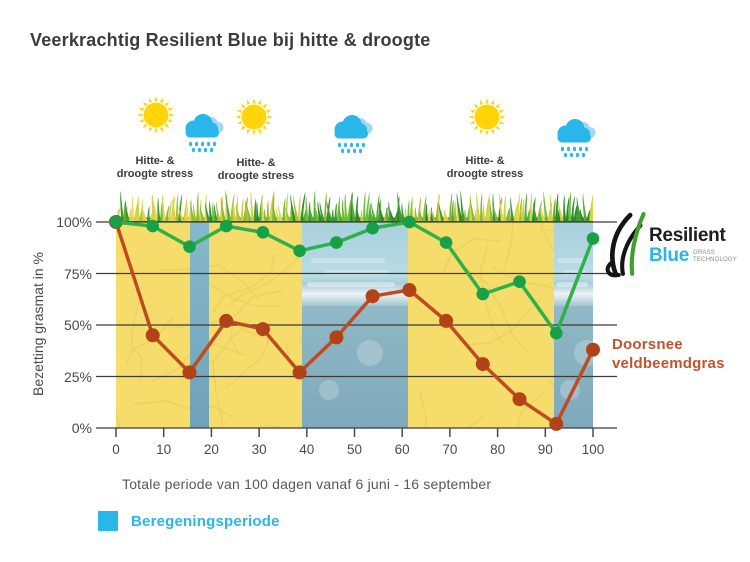  What do you see at coordinates (155, 167) in the screenshot?
I see `stress-label-1: Hitte- & droogte stress` at bounding box center [155, 167].